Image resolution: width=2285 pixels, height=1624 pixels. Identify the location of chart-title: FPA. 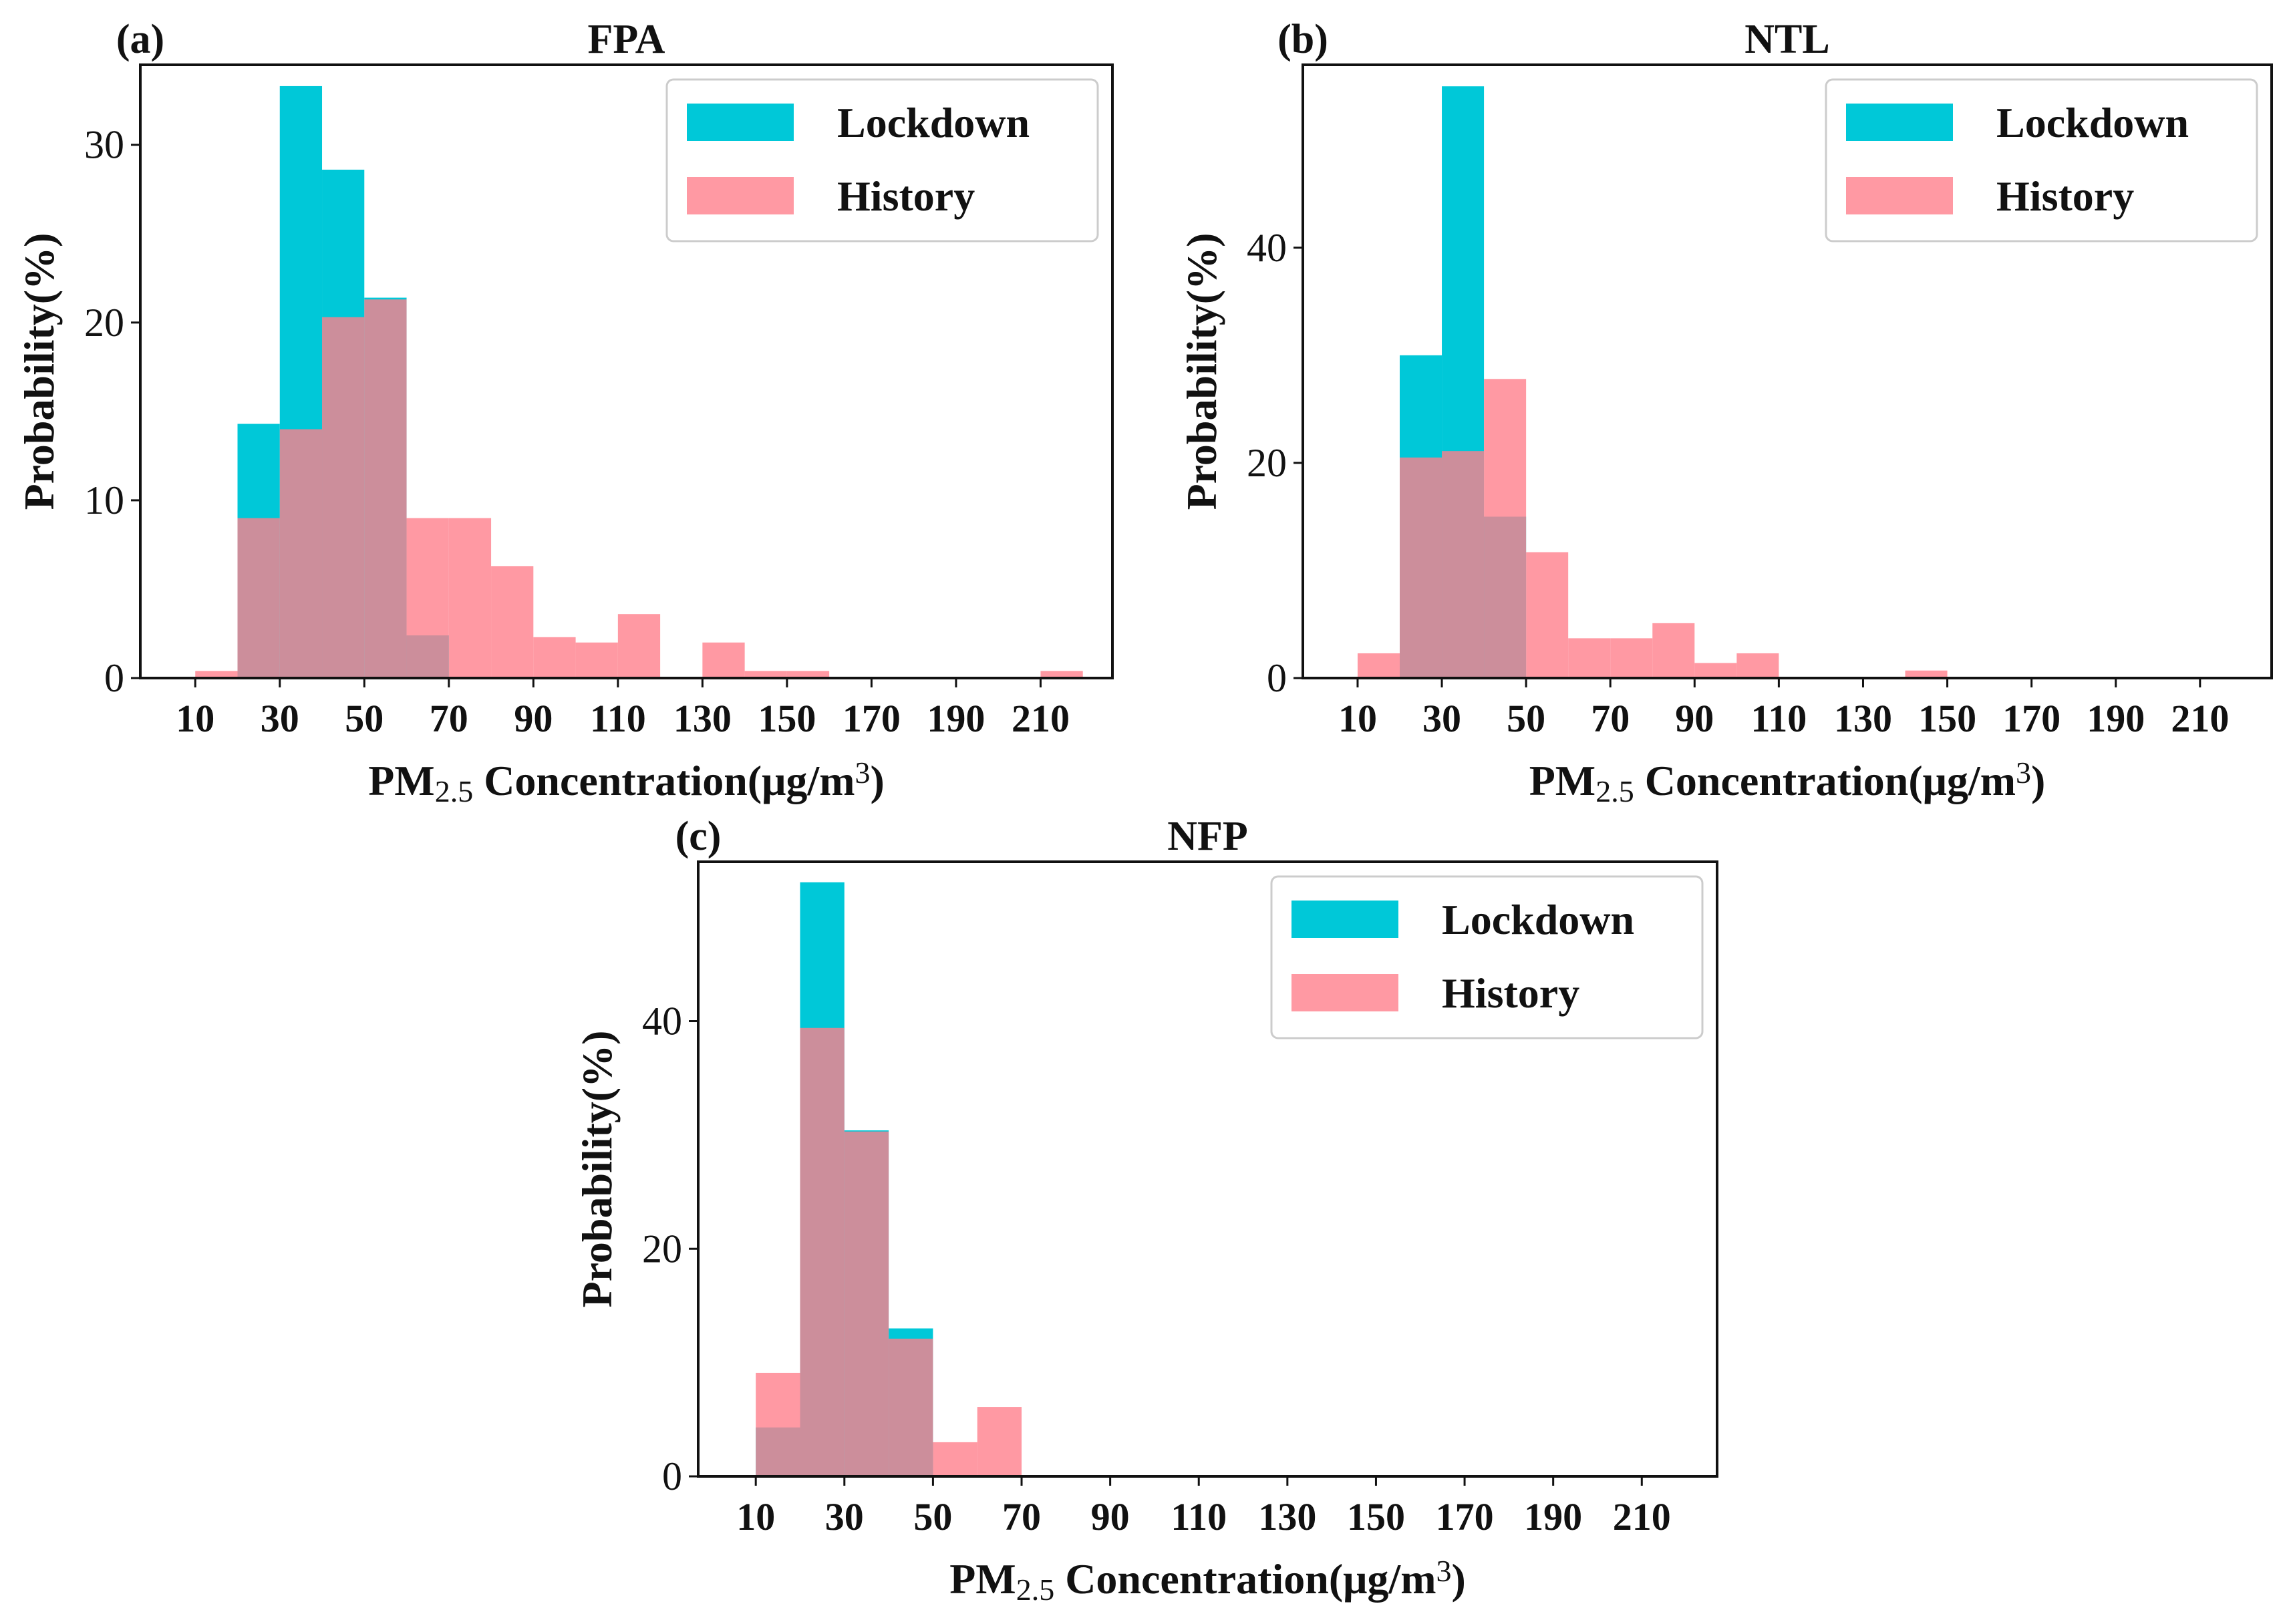
(626, 39).